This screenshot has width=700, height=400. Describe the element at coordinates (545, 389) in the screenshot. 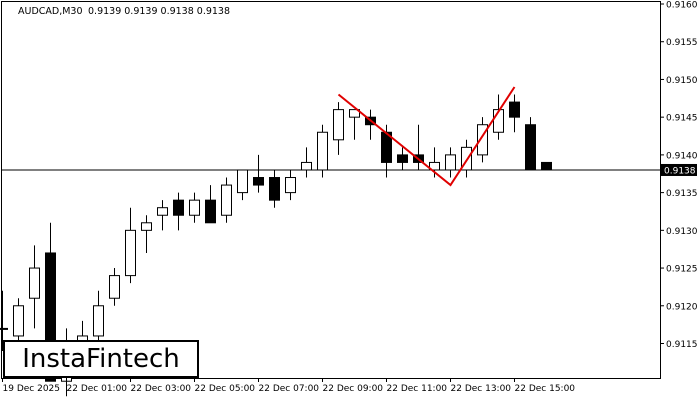

I see `x-tick-label: 22 Dec 15:00` at that location.